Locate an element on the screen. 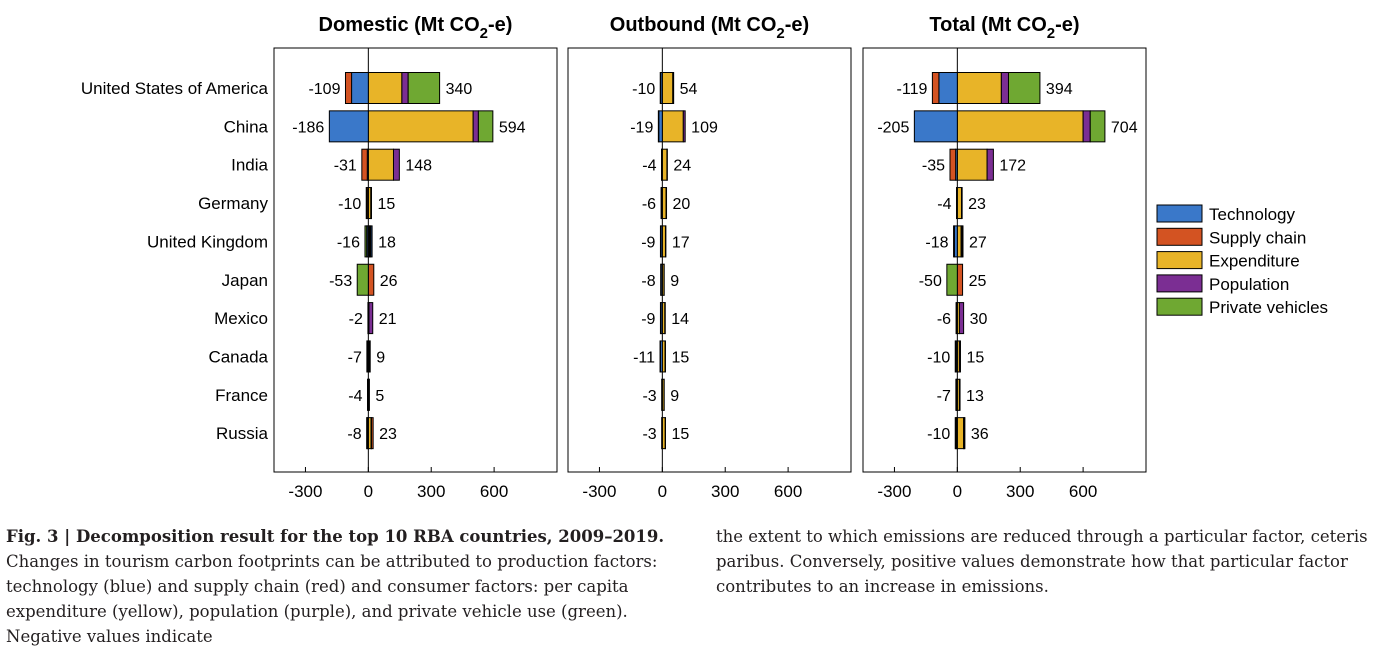 The image size is (1396, 649). neg-total-label-2-3: -4 is located at coordinates (944, 204).